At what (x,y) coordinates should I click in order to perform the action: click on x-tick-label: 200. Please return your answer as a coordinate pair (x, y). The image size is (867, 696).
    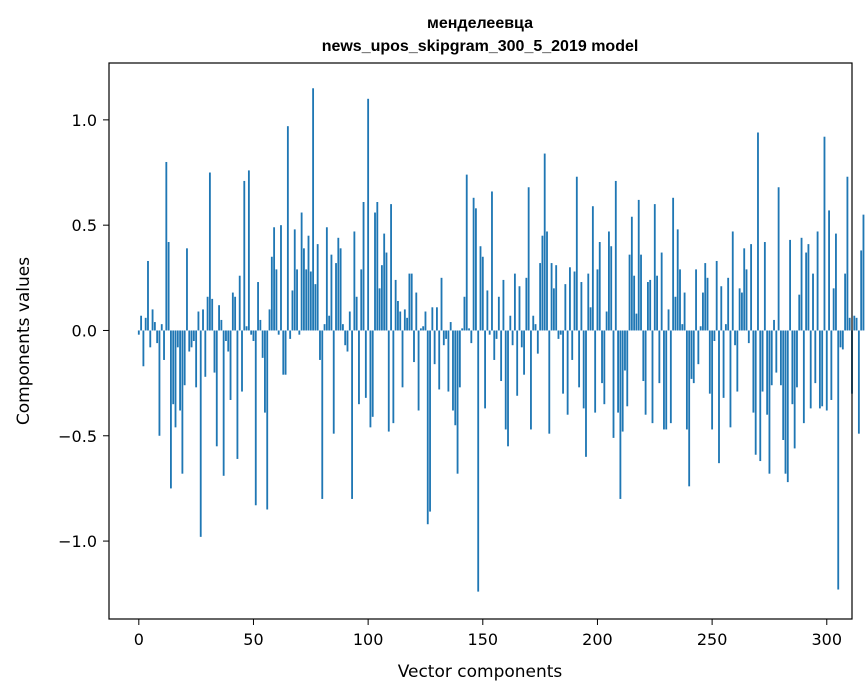
    Looking at the image, I should click on (597, 639).